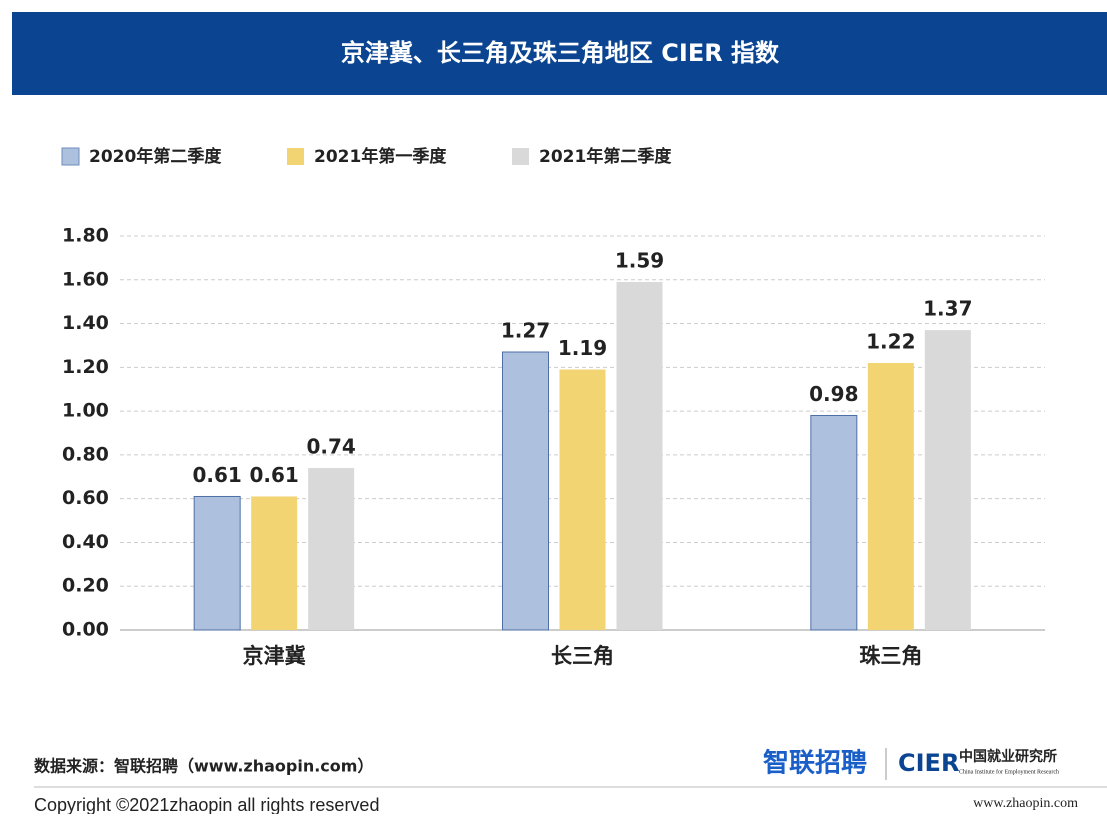 The image size is (1107, 818). What do you see at coordinates (582, 656) in the screenshot?
I see `x-tick-label: 长三角` at bounding box center [582, 656].